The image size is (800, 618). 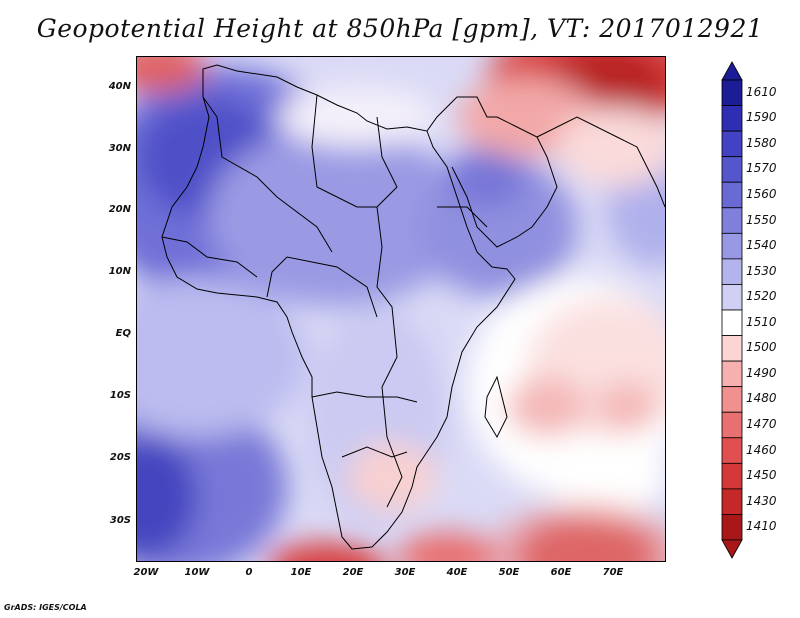 What do you see at coordinates (732, 549) in the screenshot?
I see `colorbar-bottom-arrow` at bounding box center [732, 549].